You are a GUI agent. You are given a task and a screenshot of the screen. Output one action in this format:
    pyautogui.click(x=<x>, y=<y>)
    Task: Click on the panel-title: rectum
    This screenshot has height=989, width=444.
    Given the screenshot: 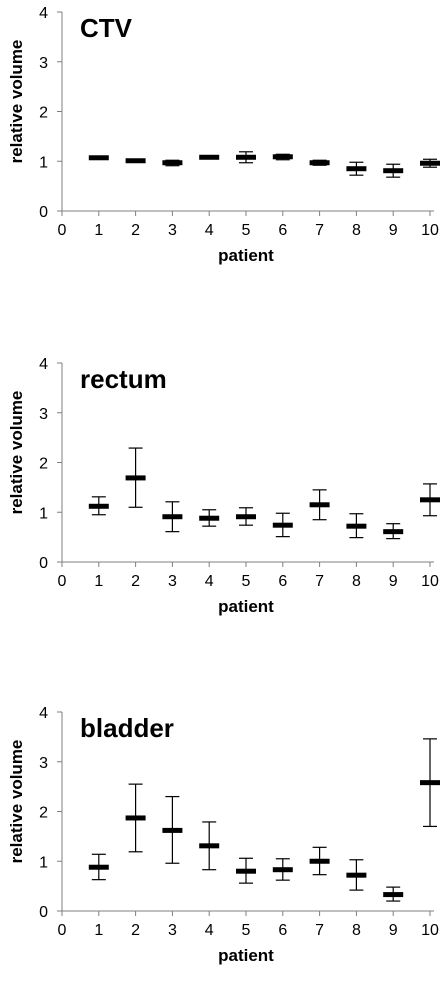 What is the action you would take?
    pyautogui.click(x=123, y=379)
    